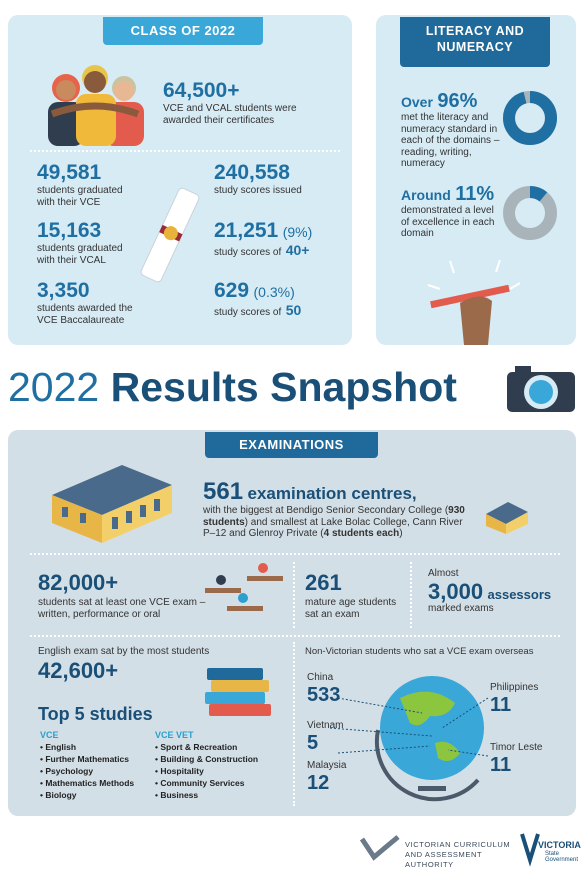  What do you see at coordinates (559, 845) in the screenshot?
I see `victoria-name: VICTORIA` at bounding box center [559, 845].